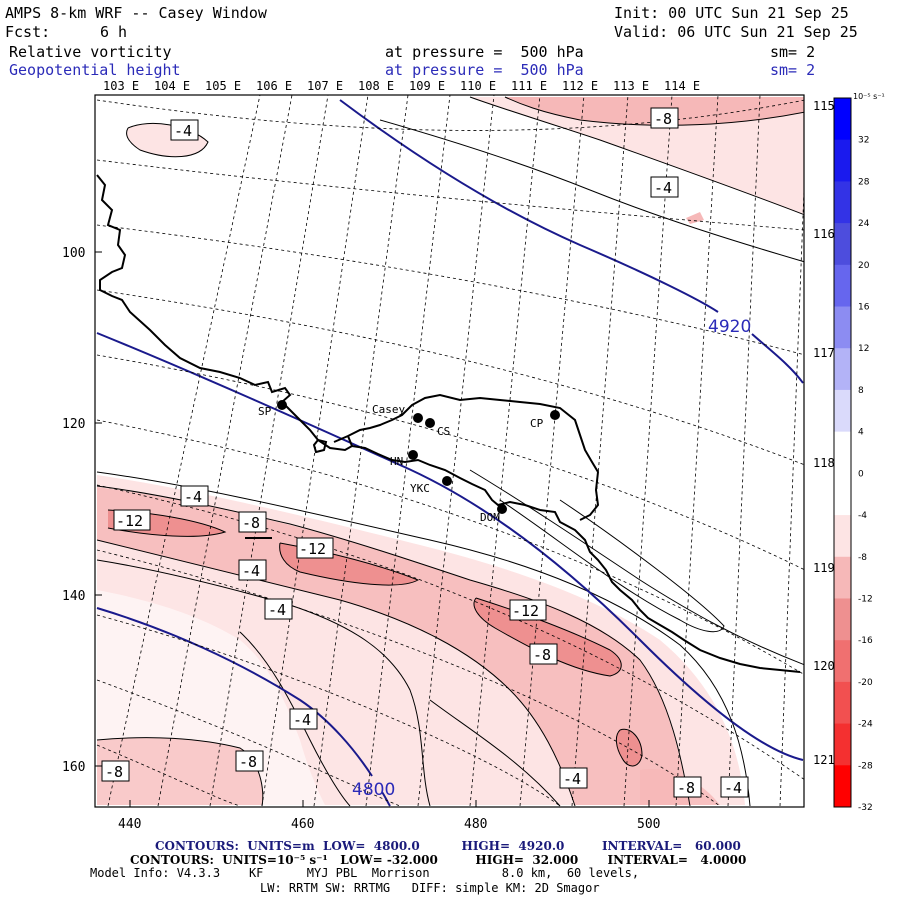 The width and height of the screenshot is (900, 900). I want to click on field1-level: at pressure = 500 hPa, so click(484, 52).